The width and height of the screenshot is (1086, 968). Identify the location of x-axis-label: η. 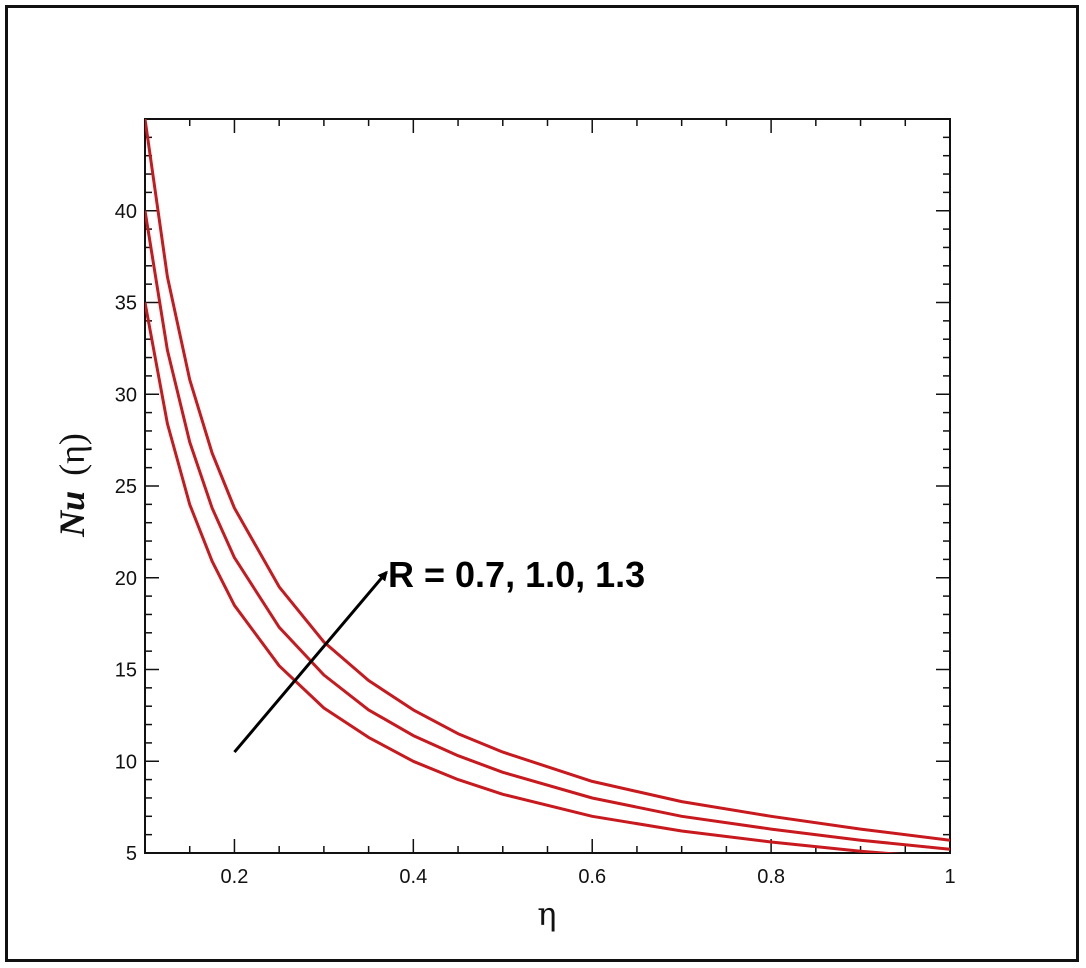
(546, 914).